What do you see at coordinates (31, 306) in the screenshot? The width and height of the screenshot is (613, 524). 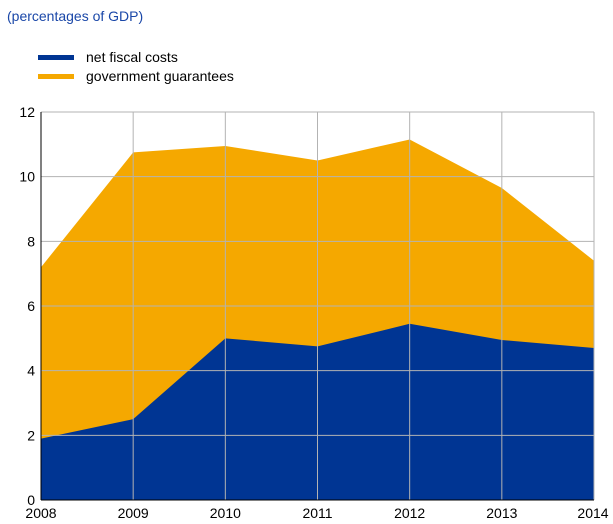 I see `y-tick-label-6: 6` at bounding box center [31, 306].